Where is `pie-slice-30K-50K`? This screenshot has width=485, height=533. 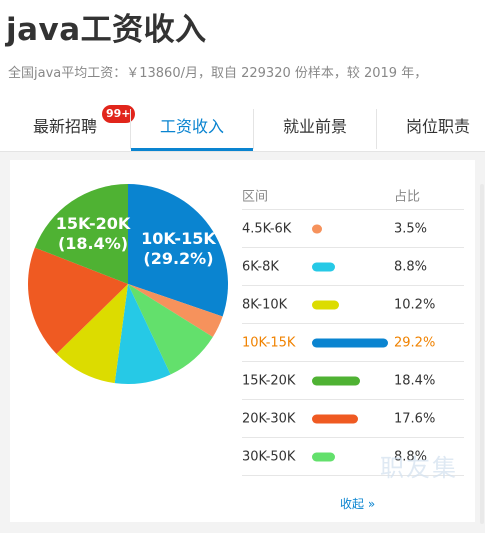 pie-slice-30K-50K is located at coordinates (170, 329).